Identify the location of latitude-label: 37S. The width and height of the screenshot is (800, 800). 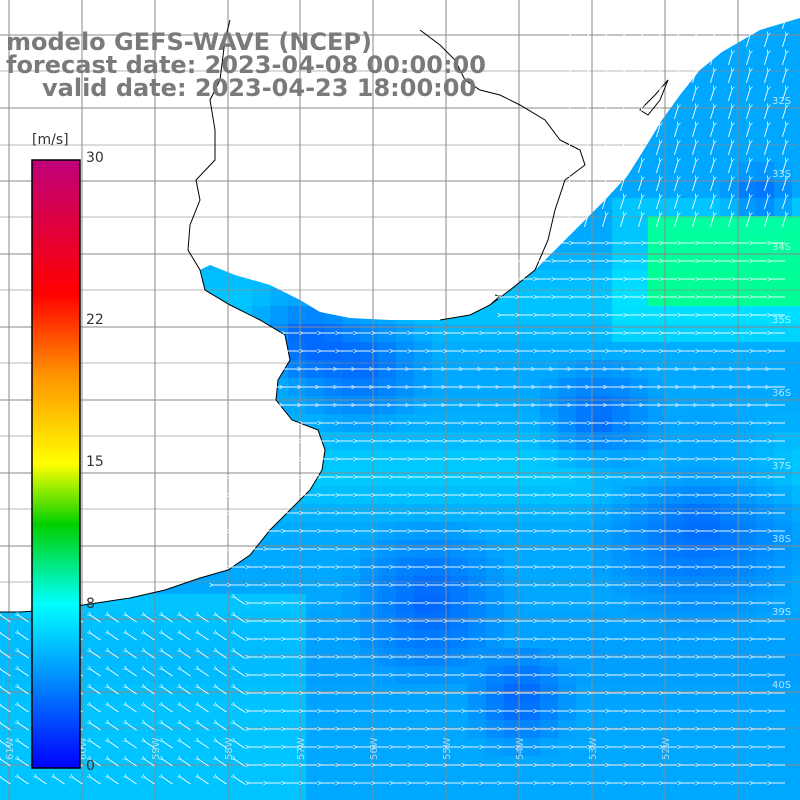
(781, 466).